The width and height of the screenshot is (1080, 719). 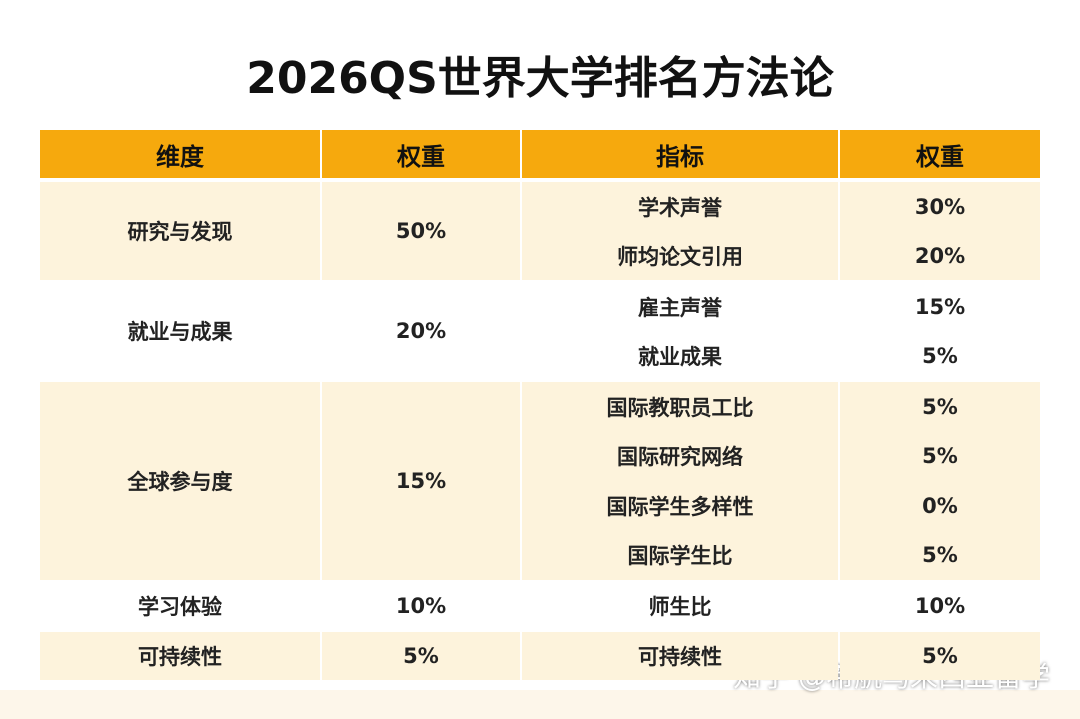 I want to click on indicator-weight: 0%, so click(x=940, y=505).